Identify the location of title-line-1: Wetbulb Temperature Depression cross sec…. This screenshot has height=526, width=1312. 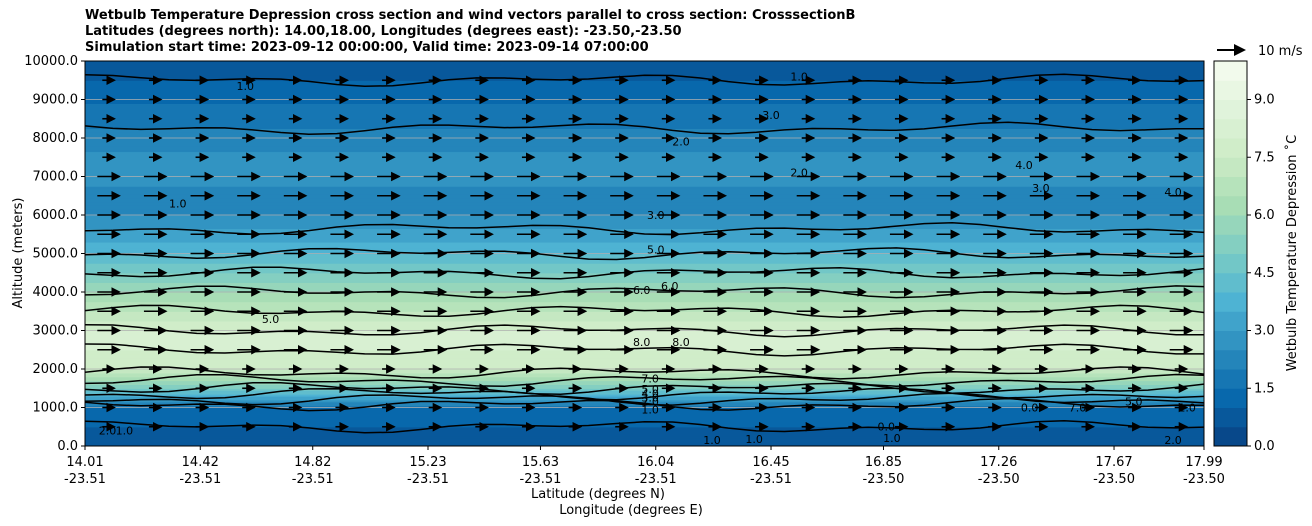
(470, 15).